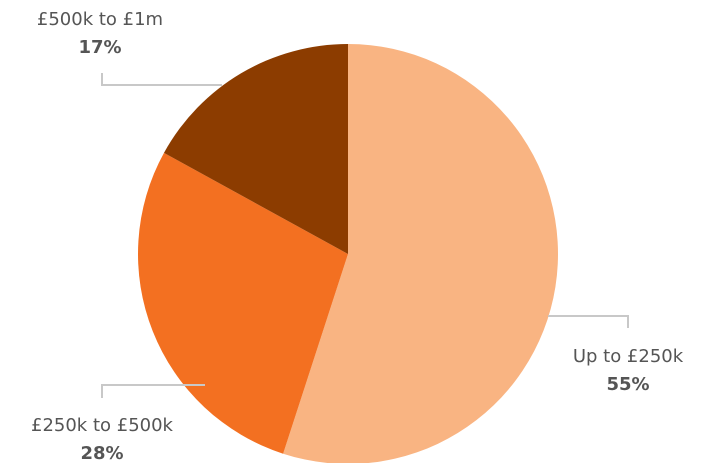 The image size is (714, 463). Describe the element at coordinates (627, 384) in the screenshot. I see `slice-value-label: 55%` at that location.